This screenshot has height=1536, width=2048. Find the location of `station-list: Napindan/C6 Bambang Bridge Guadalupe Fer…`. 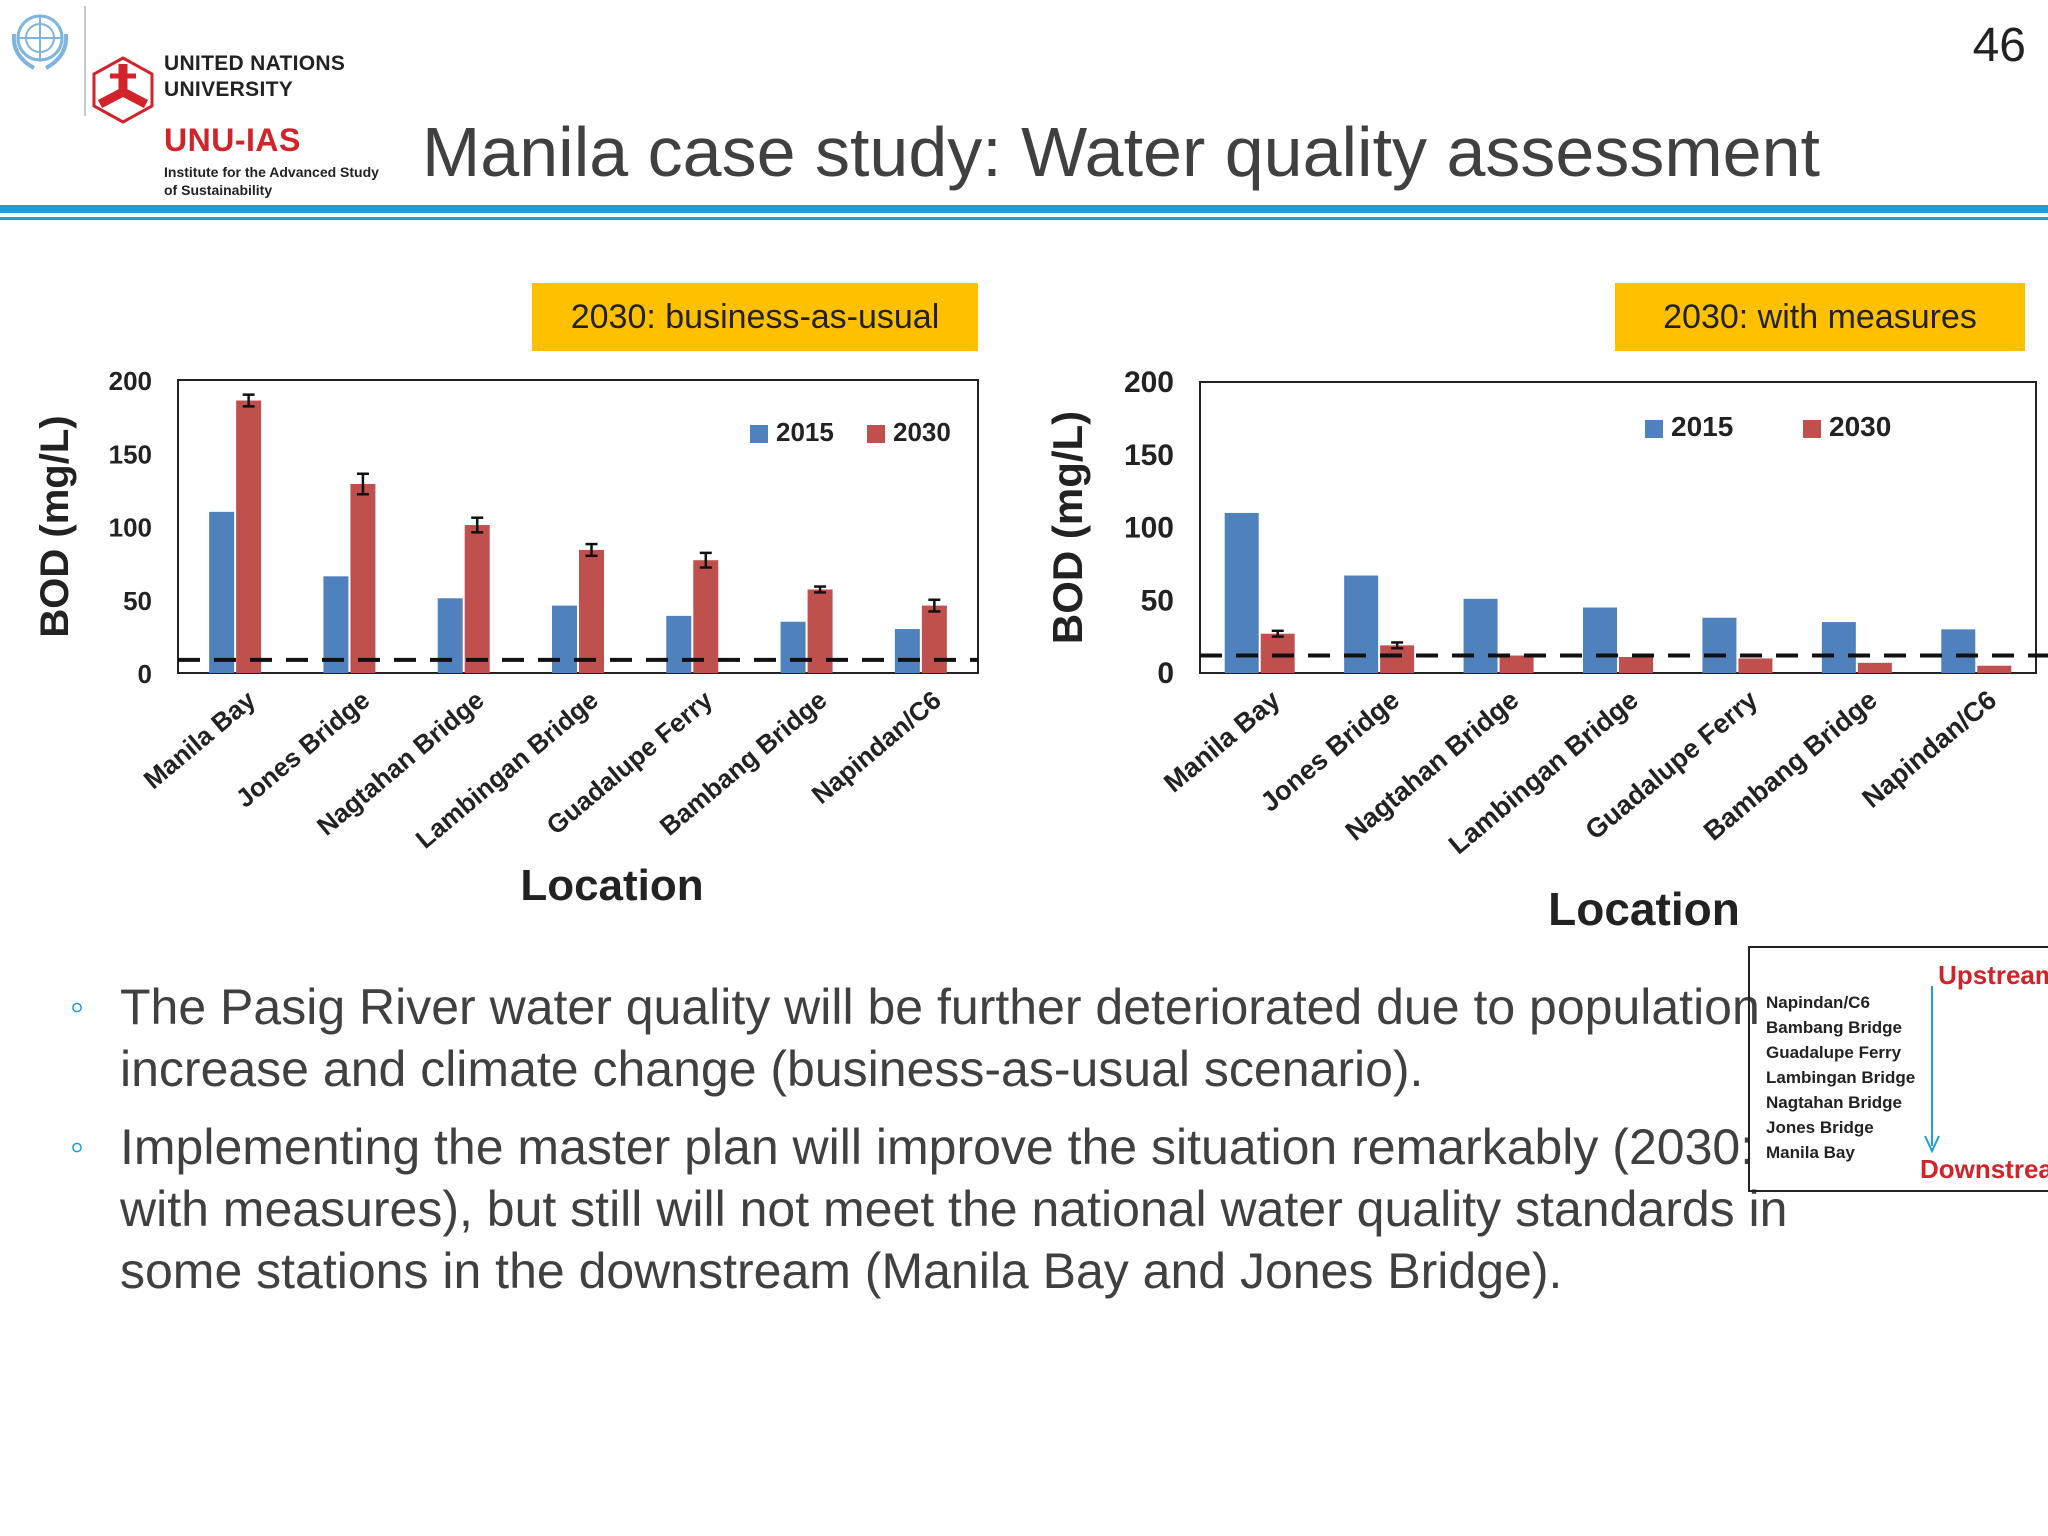

station-list: Napindan/C6 Bambang Bridge Guadalupe Fer… is located at coordinates (1840, 1077).